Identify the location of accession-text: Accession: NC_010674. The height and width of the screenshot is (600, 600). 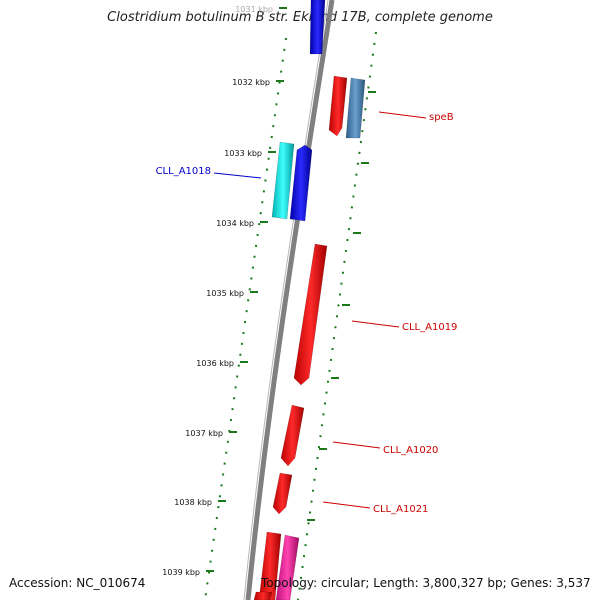
(77, 583).